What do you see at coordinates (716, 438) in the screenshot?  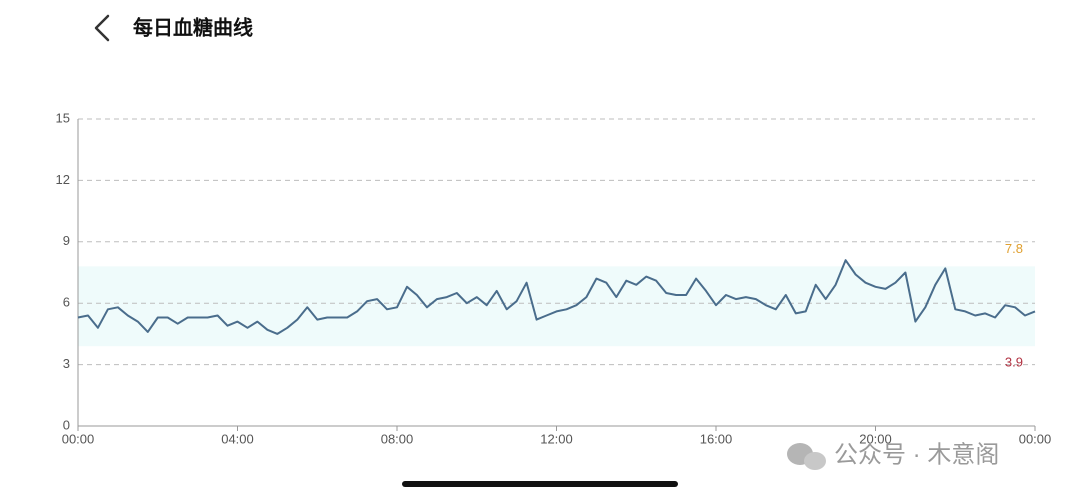 I see `x-tick-label: 16:00` at bounding box center [716, 438].